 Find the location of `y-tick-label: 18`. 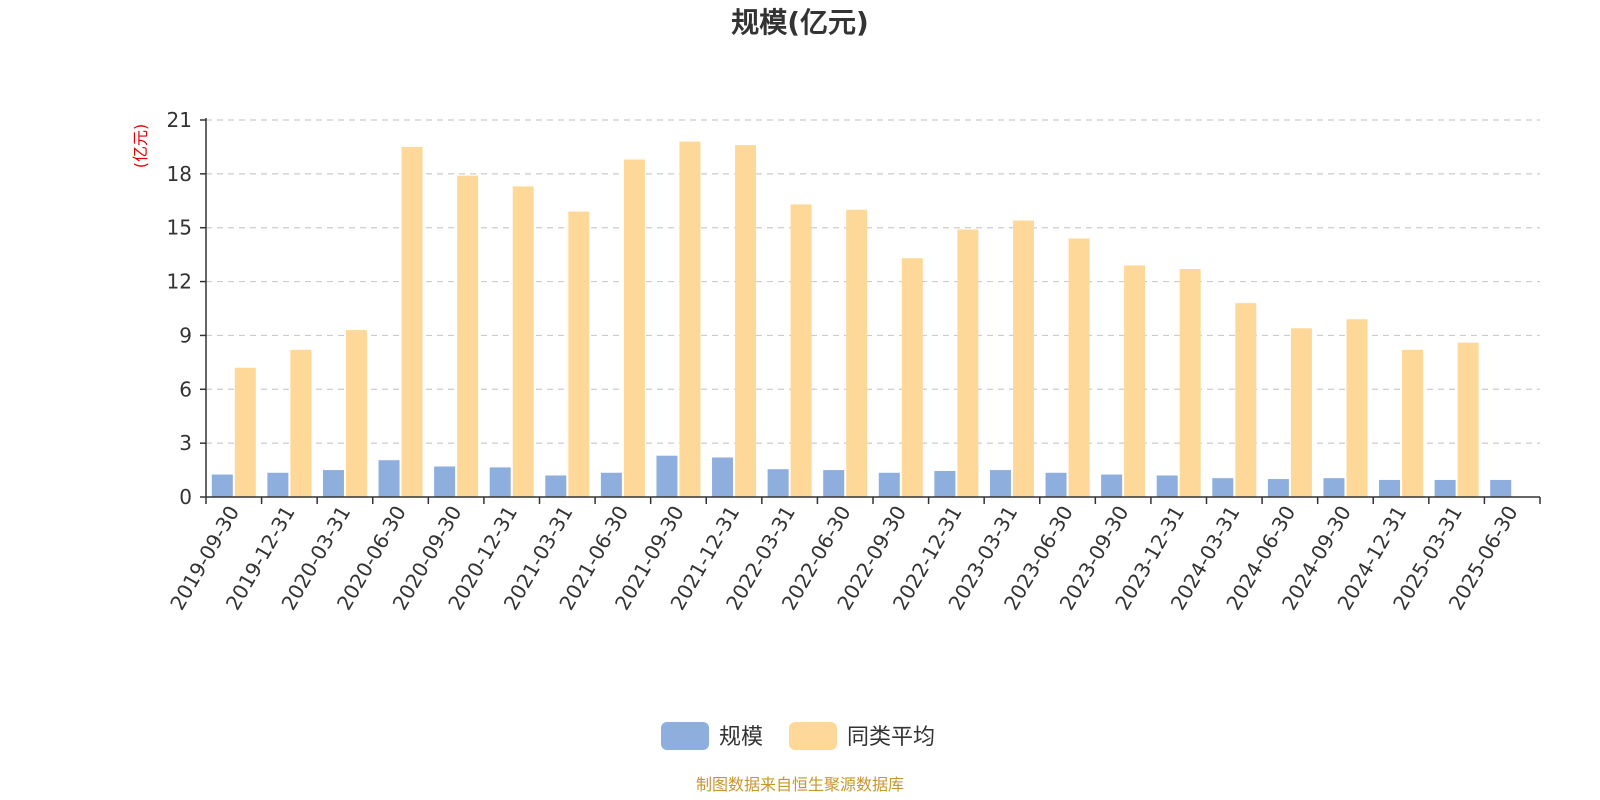

y-tick-label: 18 is located at coordinates (179, 174).